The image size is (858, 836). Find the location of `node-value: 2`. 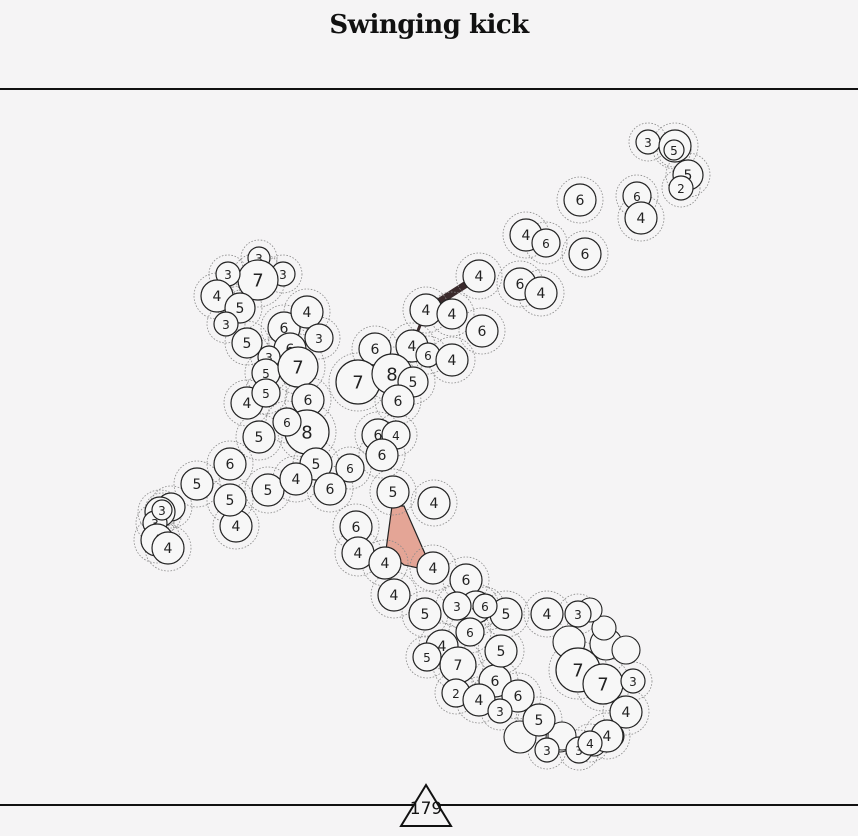

node-value: 2 is located at coordinates (681, 189).